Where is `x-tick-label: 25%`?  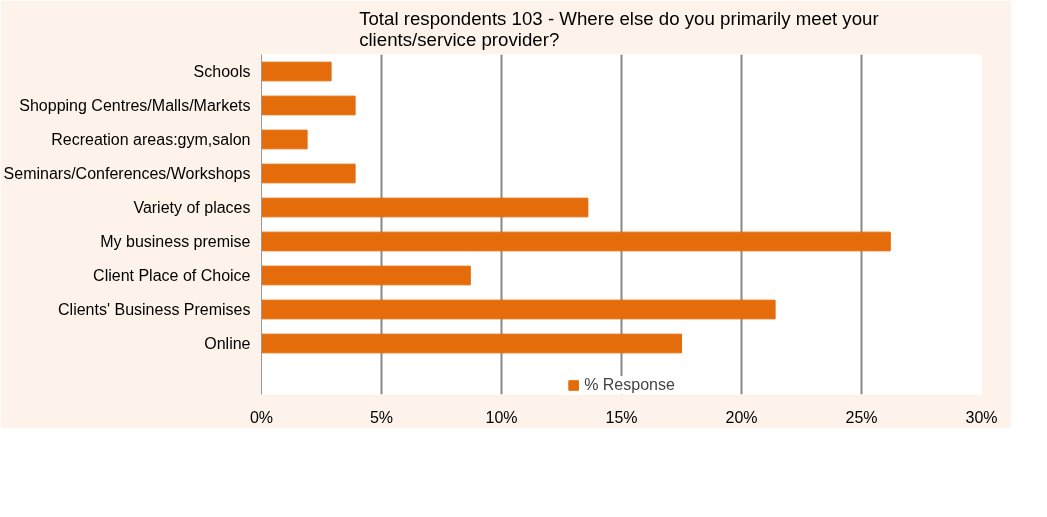
x-tick-label: 25% is located at coordinates (861, 417).